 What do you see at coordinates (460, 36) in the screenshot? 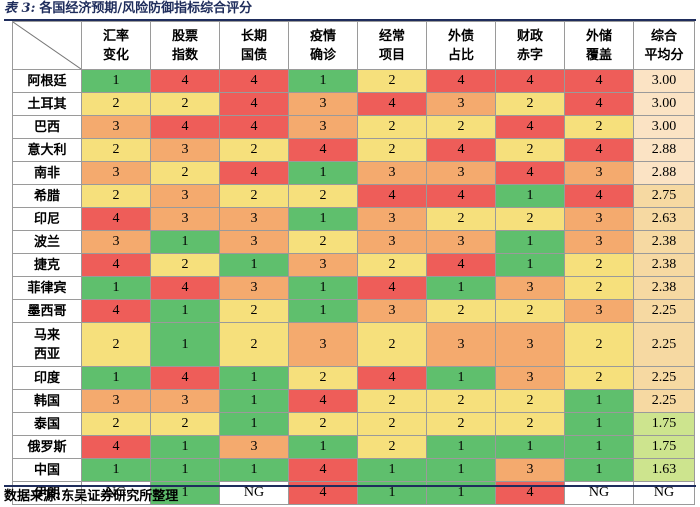
I see `column-header-line: 外债` at bounding box center [460, 36].